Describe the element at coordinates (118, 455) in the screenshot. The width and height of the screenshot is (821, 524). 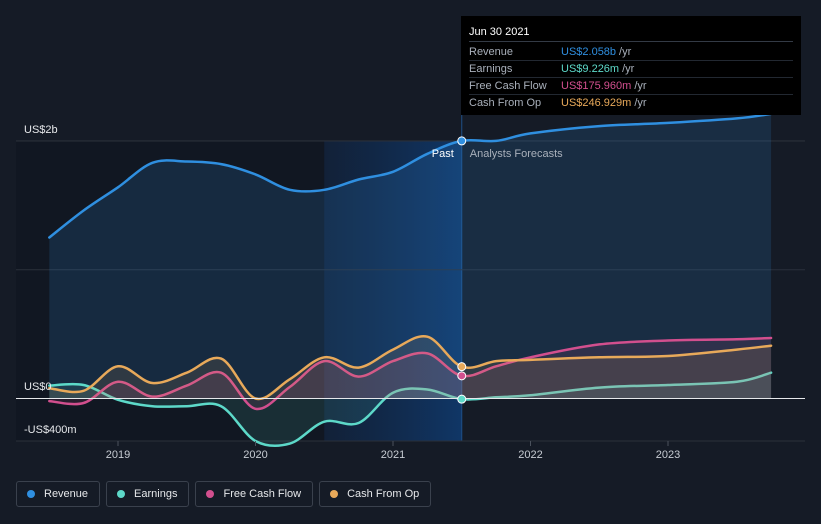
I see `x-tick-label-2019: 2019` at that location.